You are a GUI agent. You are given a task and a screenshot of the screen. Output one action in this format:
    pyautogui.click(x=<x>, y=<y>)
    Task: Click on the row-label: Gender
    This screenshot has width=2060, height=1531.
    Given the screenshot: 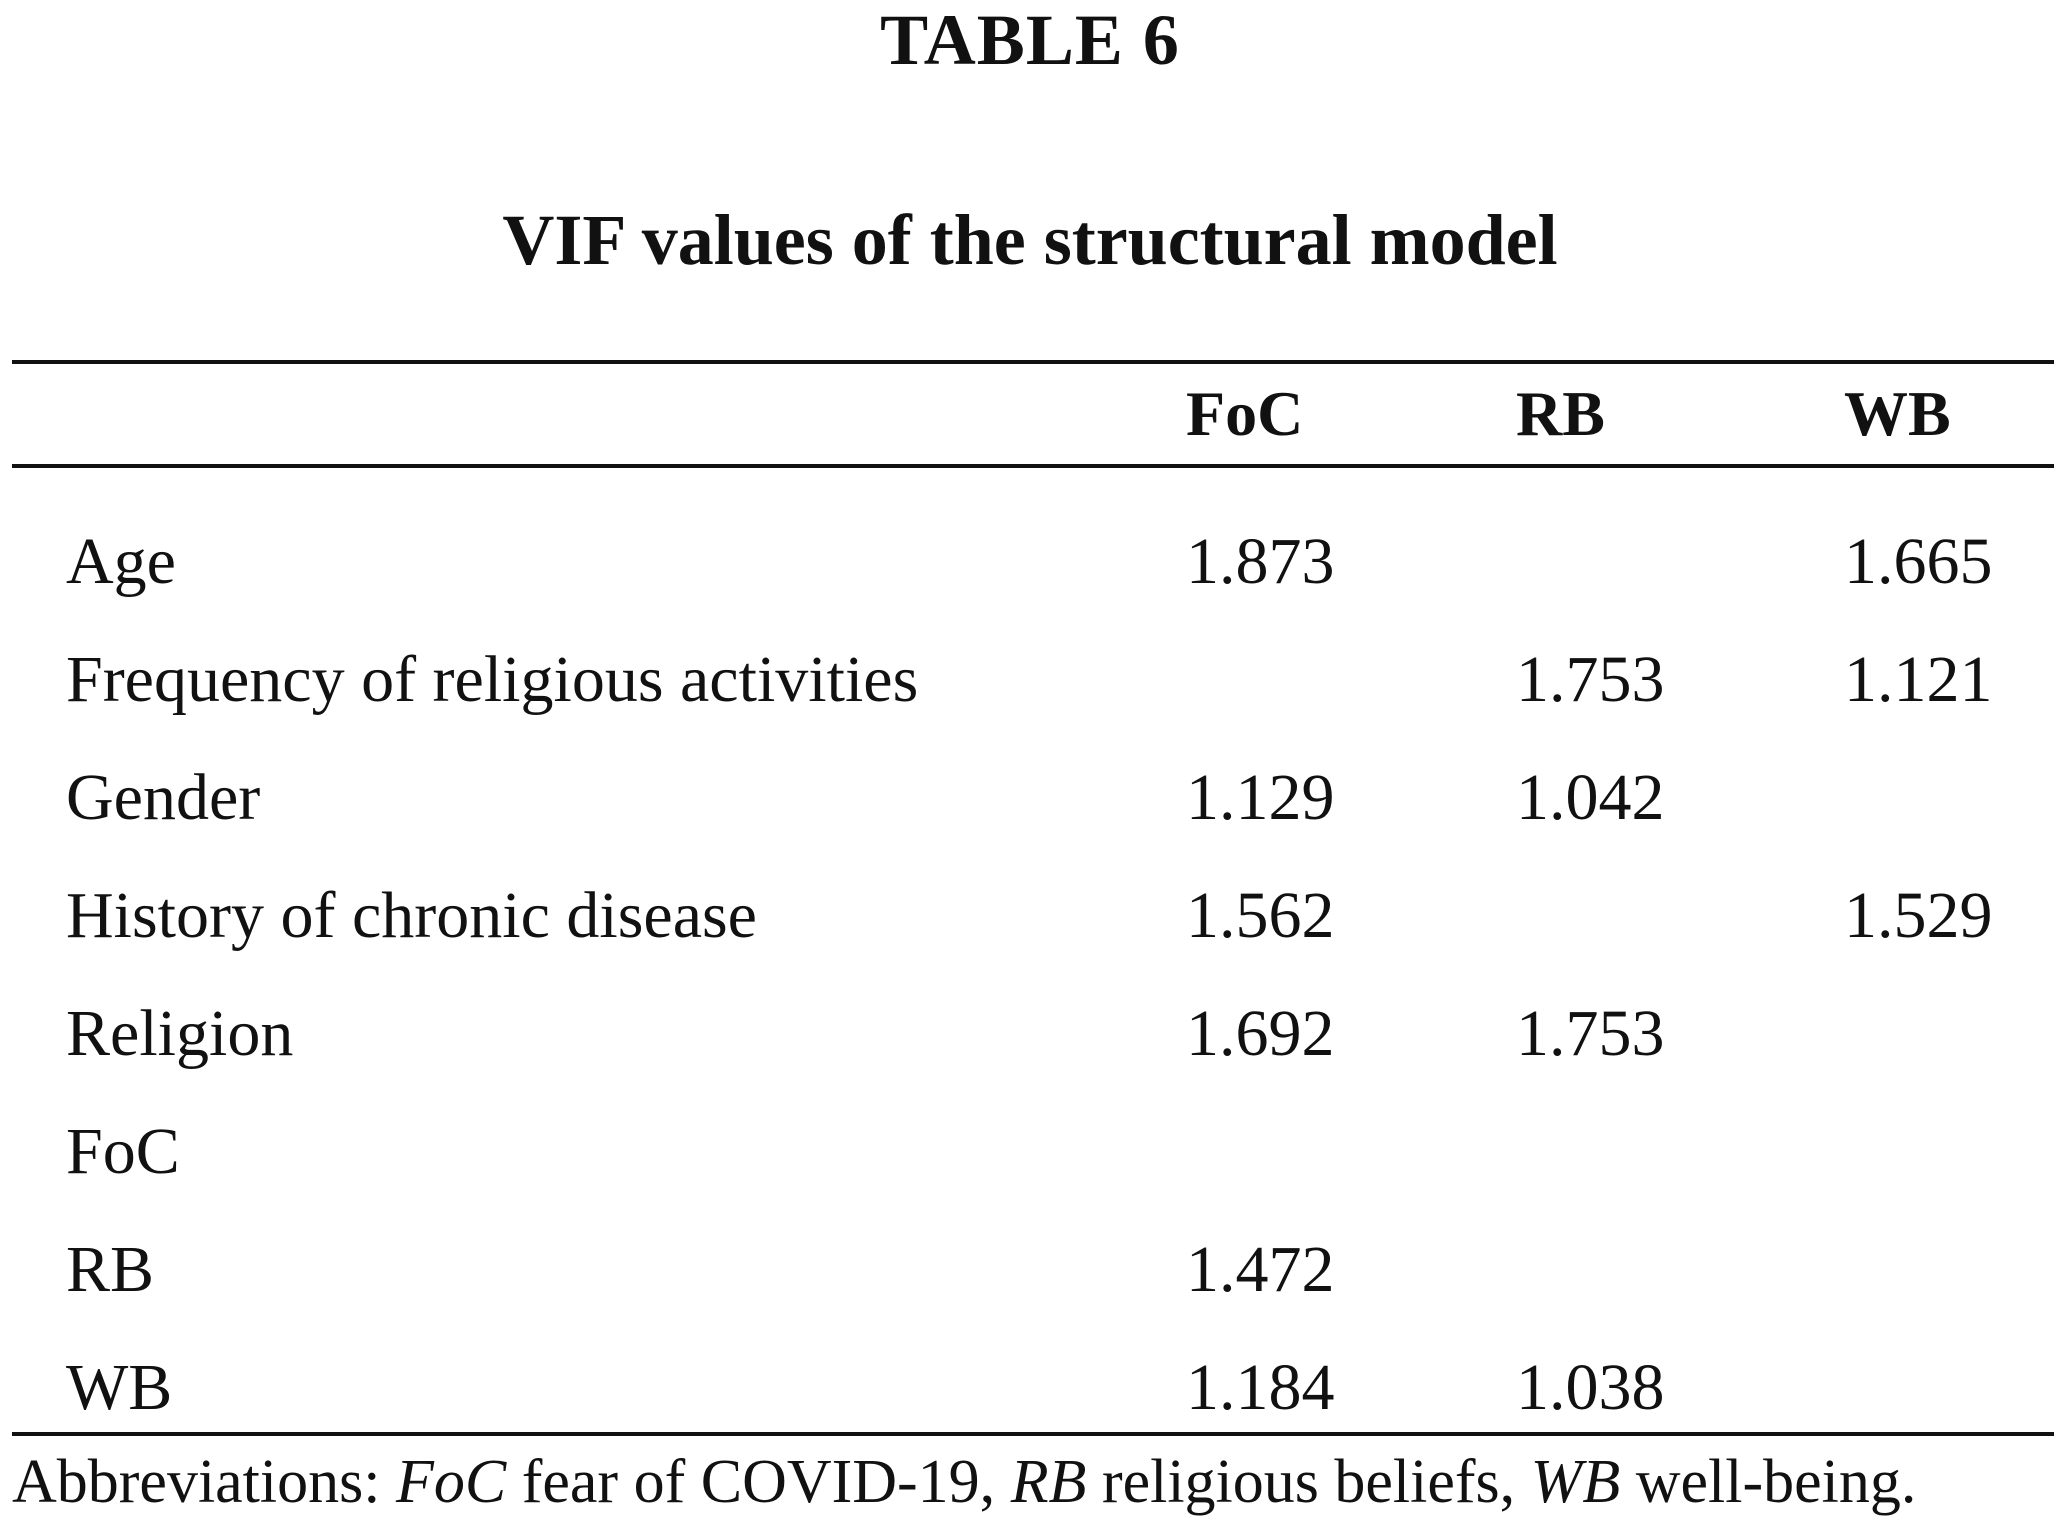 What is the action you would take?
    pyautogui.click(x=163, y=797)
    